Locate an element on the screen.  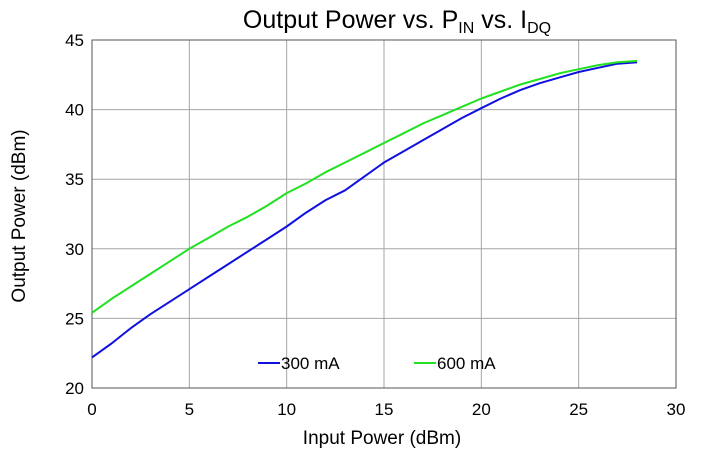
y-tick-label: 25 is located at coordinates (74, 318).